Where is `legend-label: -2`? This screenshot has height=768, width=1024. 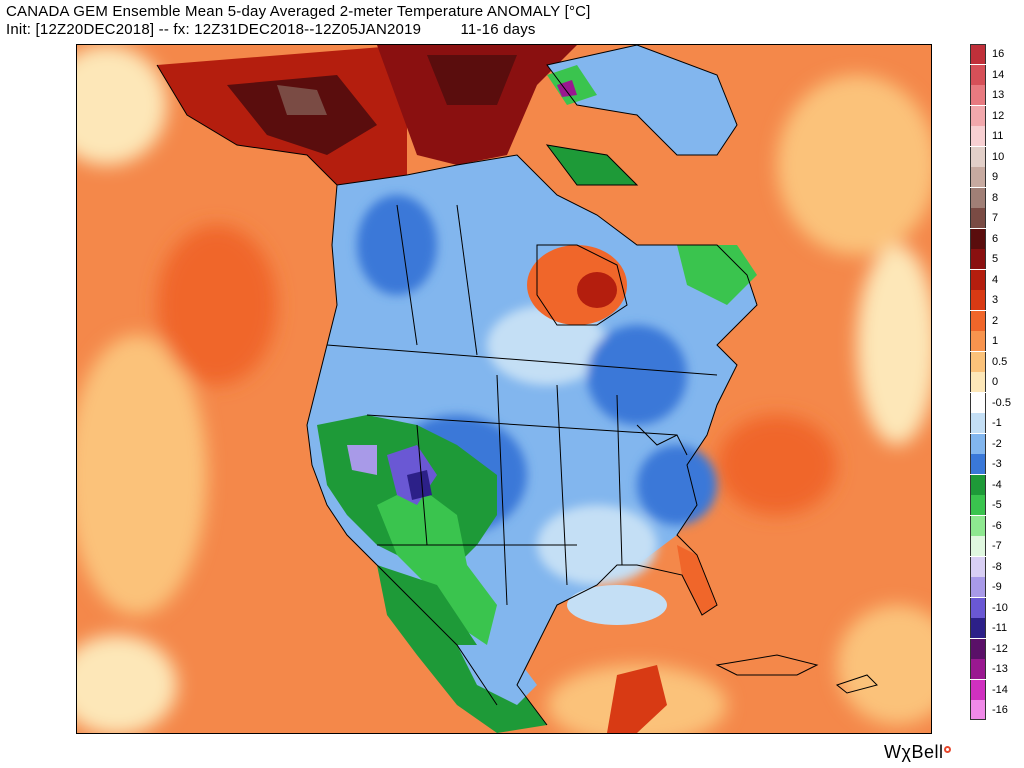 legend-label: -2 is located at coordinates (997, 443).